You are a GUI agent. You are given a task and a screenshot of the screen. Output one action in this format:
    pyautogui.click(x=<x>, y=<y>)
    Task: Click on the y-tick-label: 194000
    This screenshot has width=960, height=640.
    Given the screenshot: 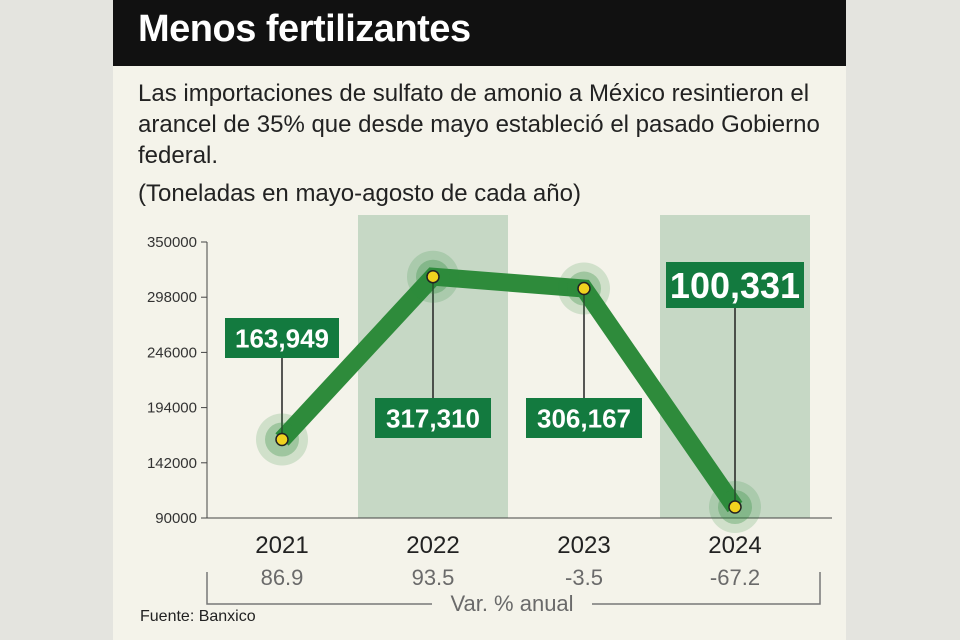 What is the action you would take?
    pyautogui.click(x=172, y=408)
    